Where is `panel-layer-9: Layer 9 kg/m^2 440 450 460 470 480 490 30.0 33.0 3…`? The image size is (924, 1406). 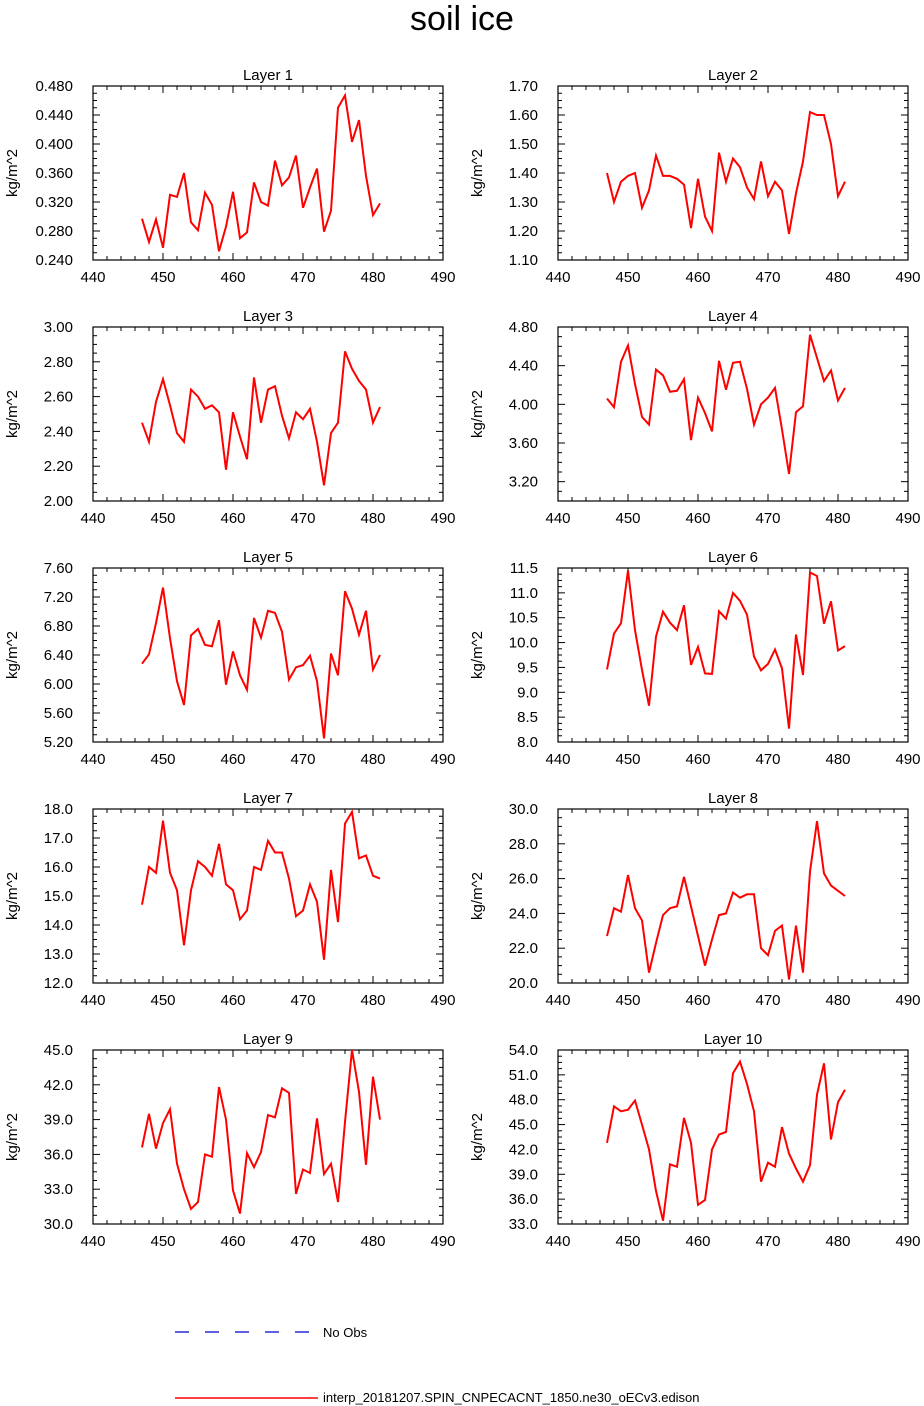 panel-layer-9: Layer 9 kg/m^2 440 450 460 470 480 490 30.0 33.0 3… is located at coordinates (230, 1140).